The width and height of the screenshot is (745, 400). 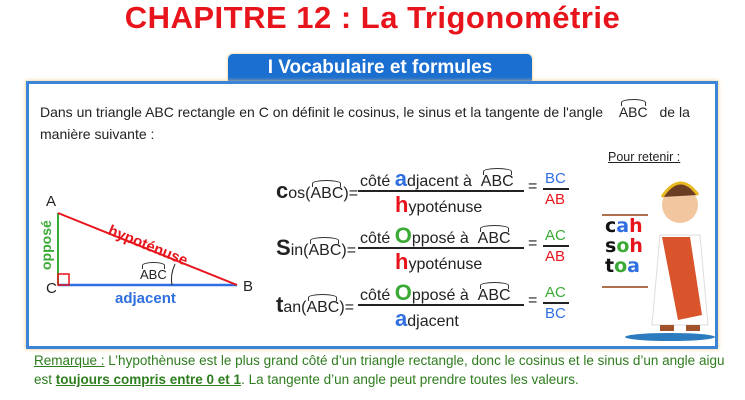 I want to click on formula-function: tan(ABC)=, so click(x=315, y=304).